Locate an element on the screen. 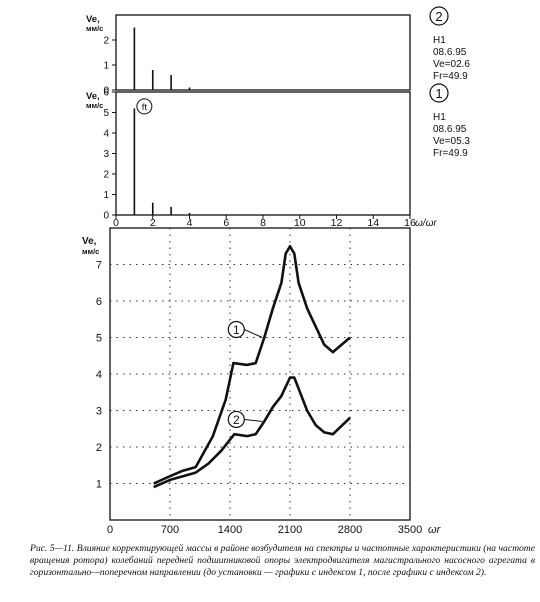  info-line: Ve=02.6 is located at coordinates (451, 64).